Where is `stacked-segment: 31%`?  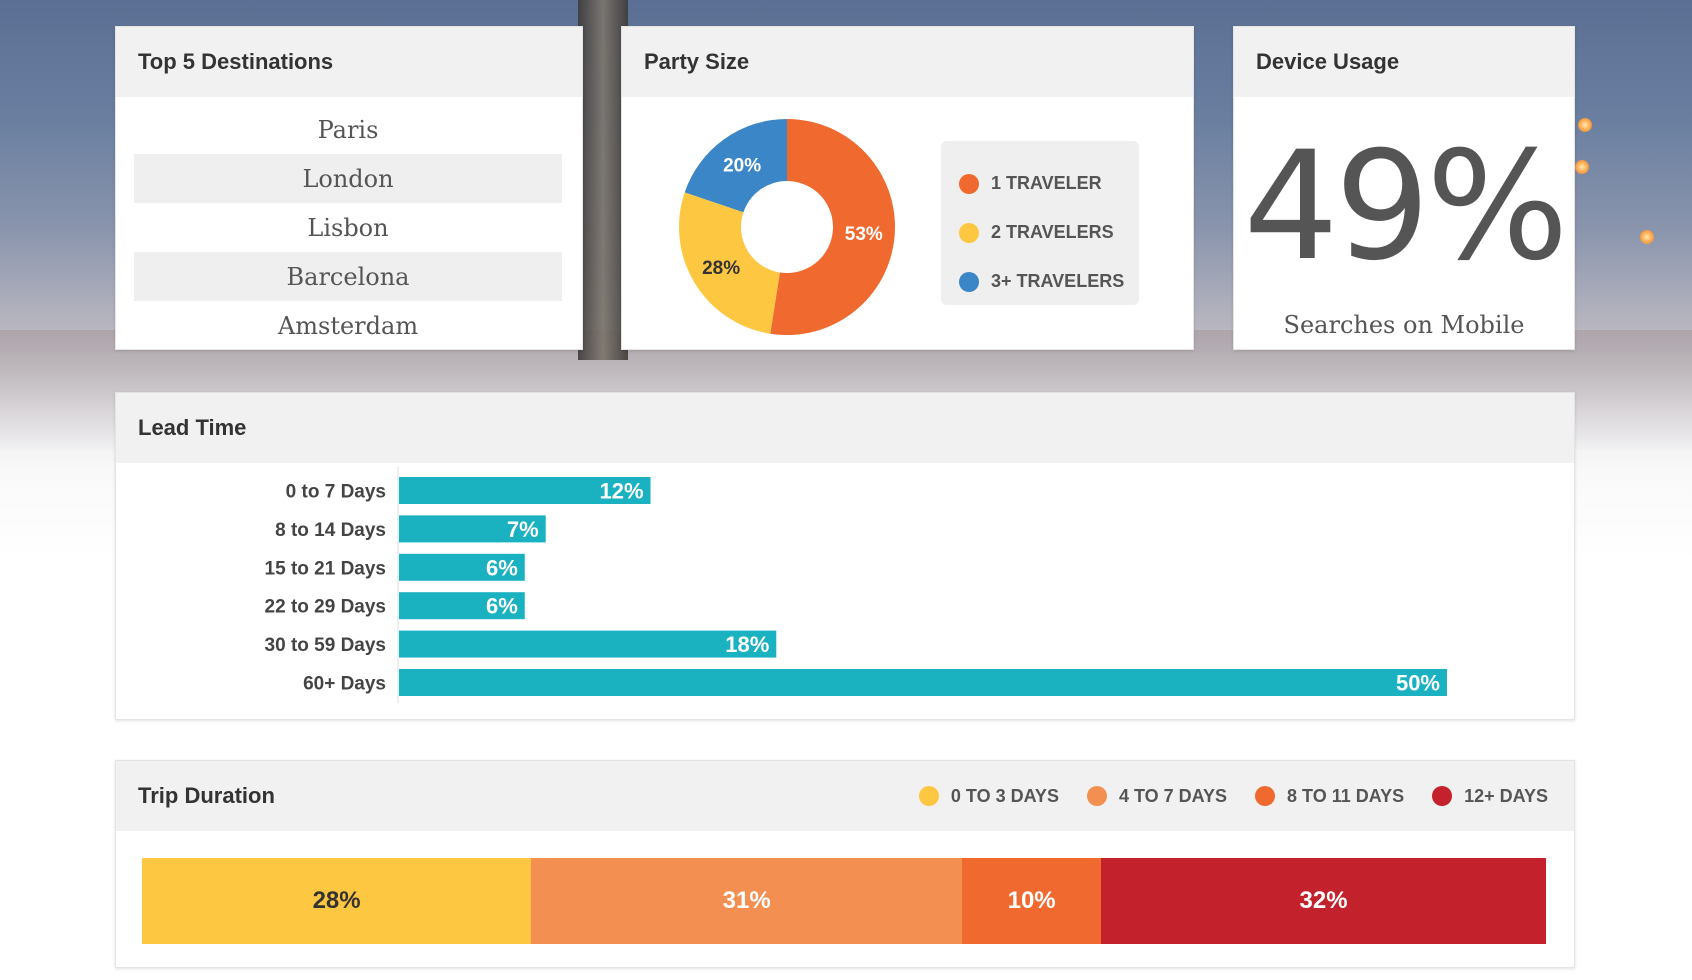 stacked-segment: 31% is located at coordinates (747, 901).